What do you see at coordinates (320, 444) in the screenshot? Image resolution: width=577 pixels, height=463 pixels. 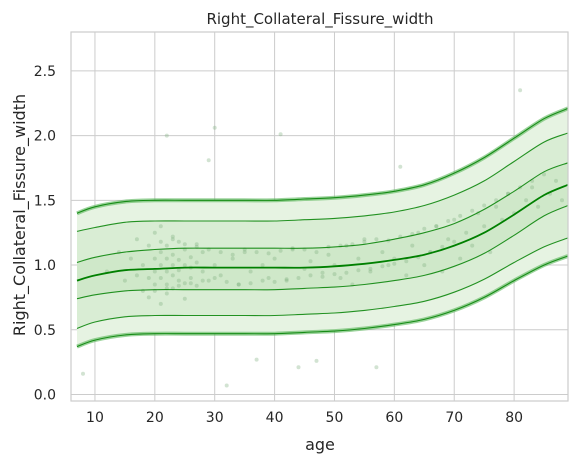 I see `x-axis-label: age` at bounding box center [320, 444].